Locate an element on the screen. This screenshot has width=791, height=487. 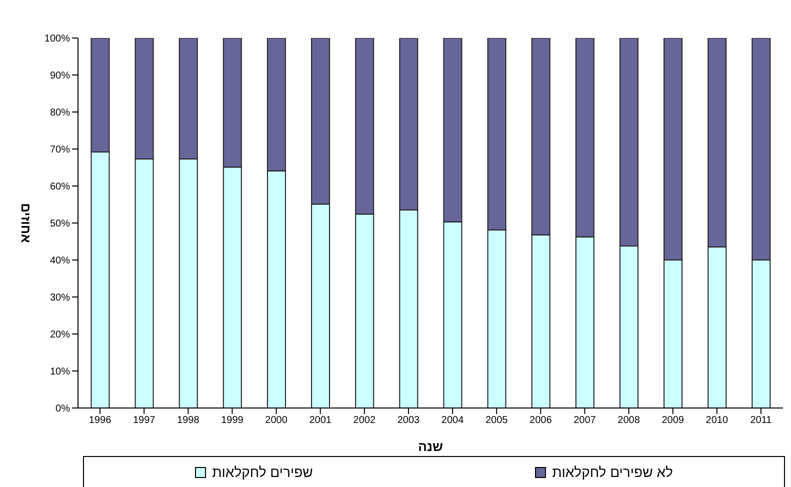
y-tick-label: 60% is located at coordinates (60, 187).